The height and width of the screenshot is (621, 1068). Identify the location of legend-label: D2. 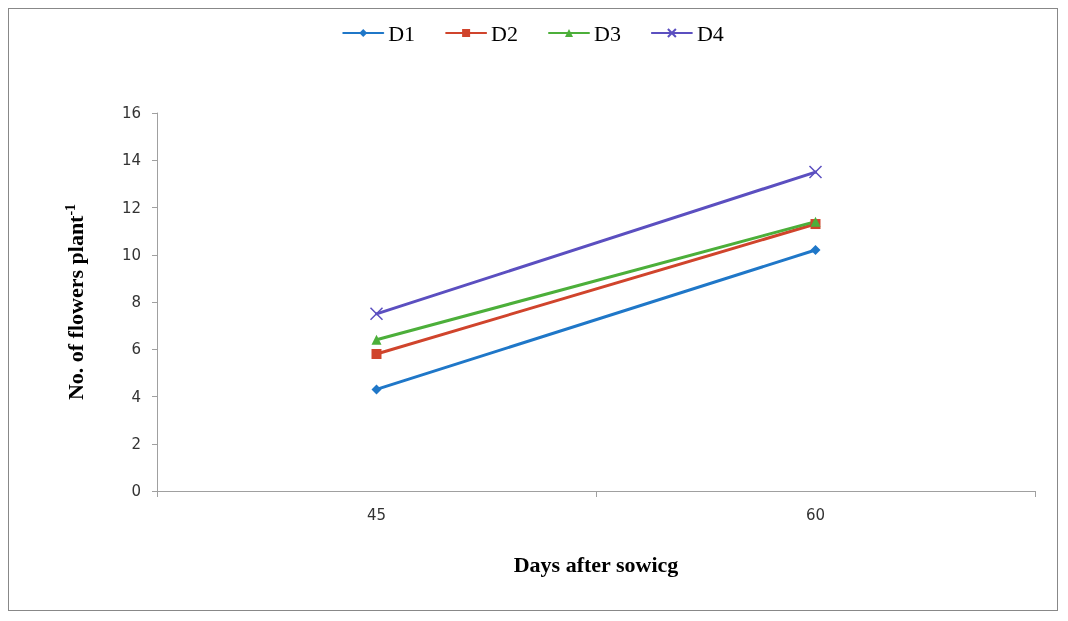
(504, 33).